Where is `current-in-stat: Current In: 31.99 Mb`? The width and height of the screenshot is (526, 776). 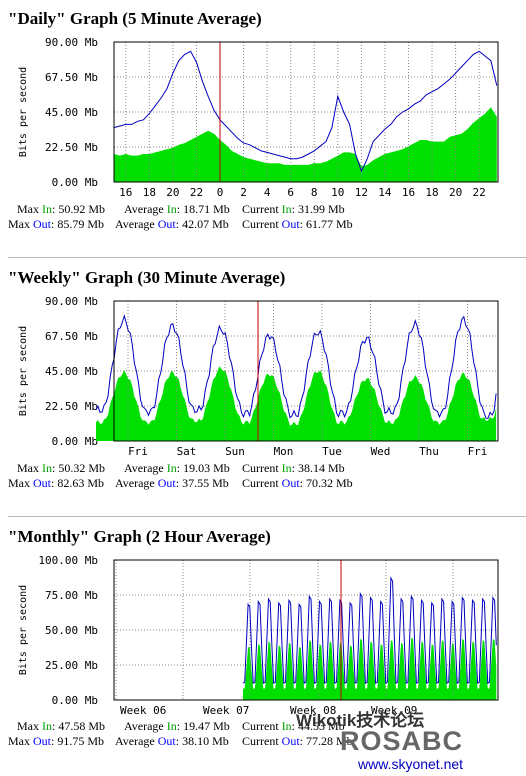
current-in-stat: Current In: 31.99 Mb is located at coordinates (293, 209).